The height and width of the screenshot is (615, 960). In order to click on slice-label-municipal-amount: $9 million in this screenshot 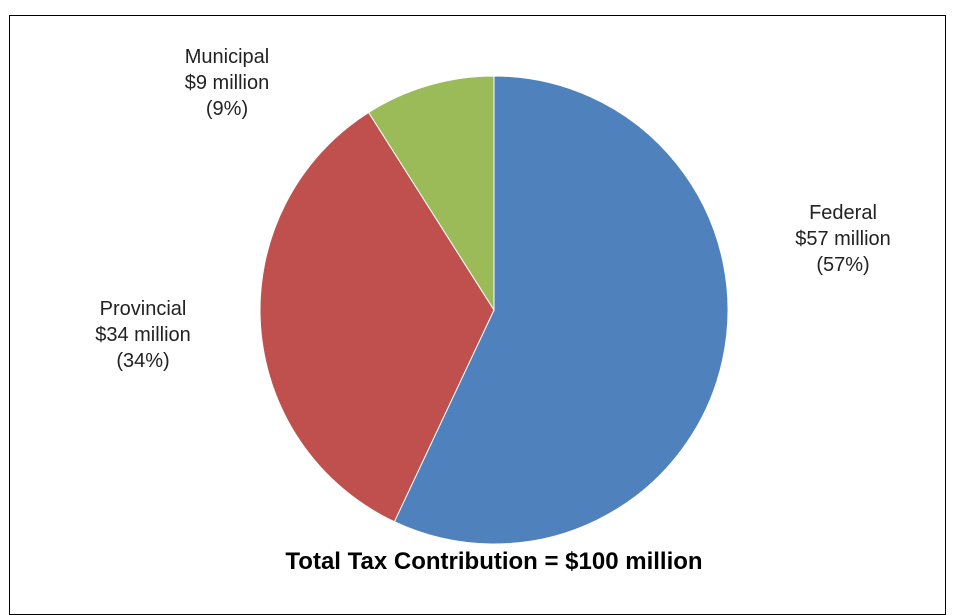, I will do `click(227, 83)`.